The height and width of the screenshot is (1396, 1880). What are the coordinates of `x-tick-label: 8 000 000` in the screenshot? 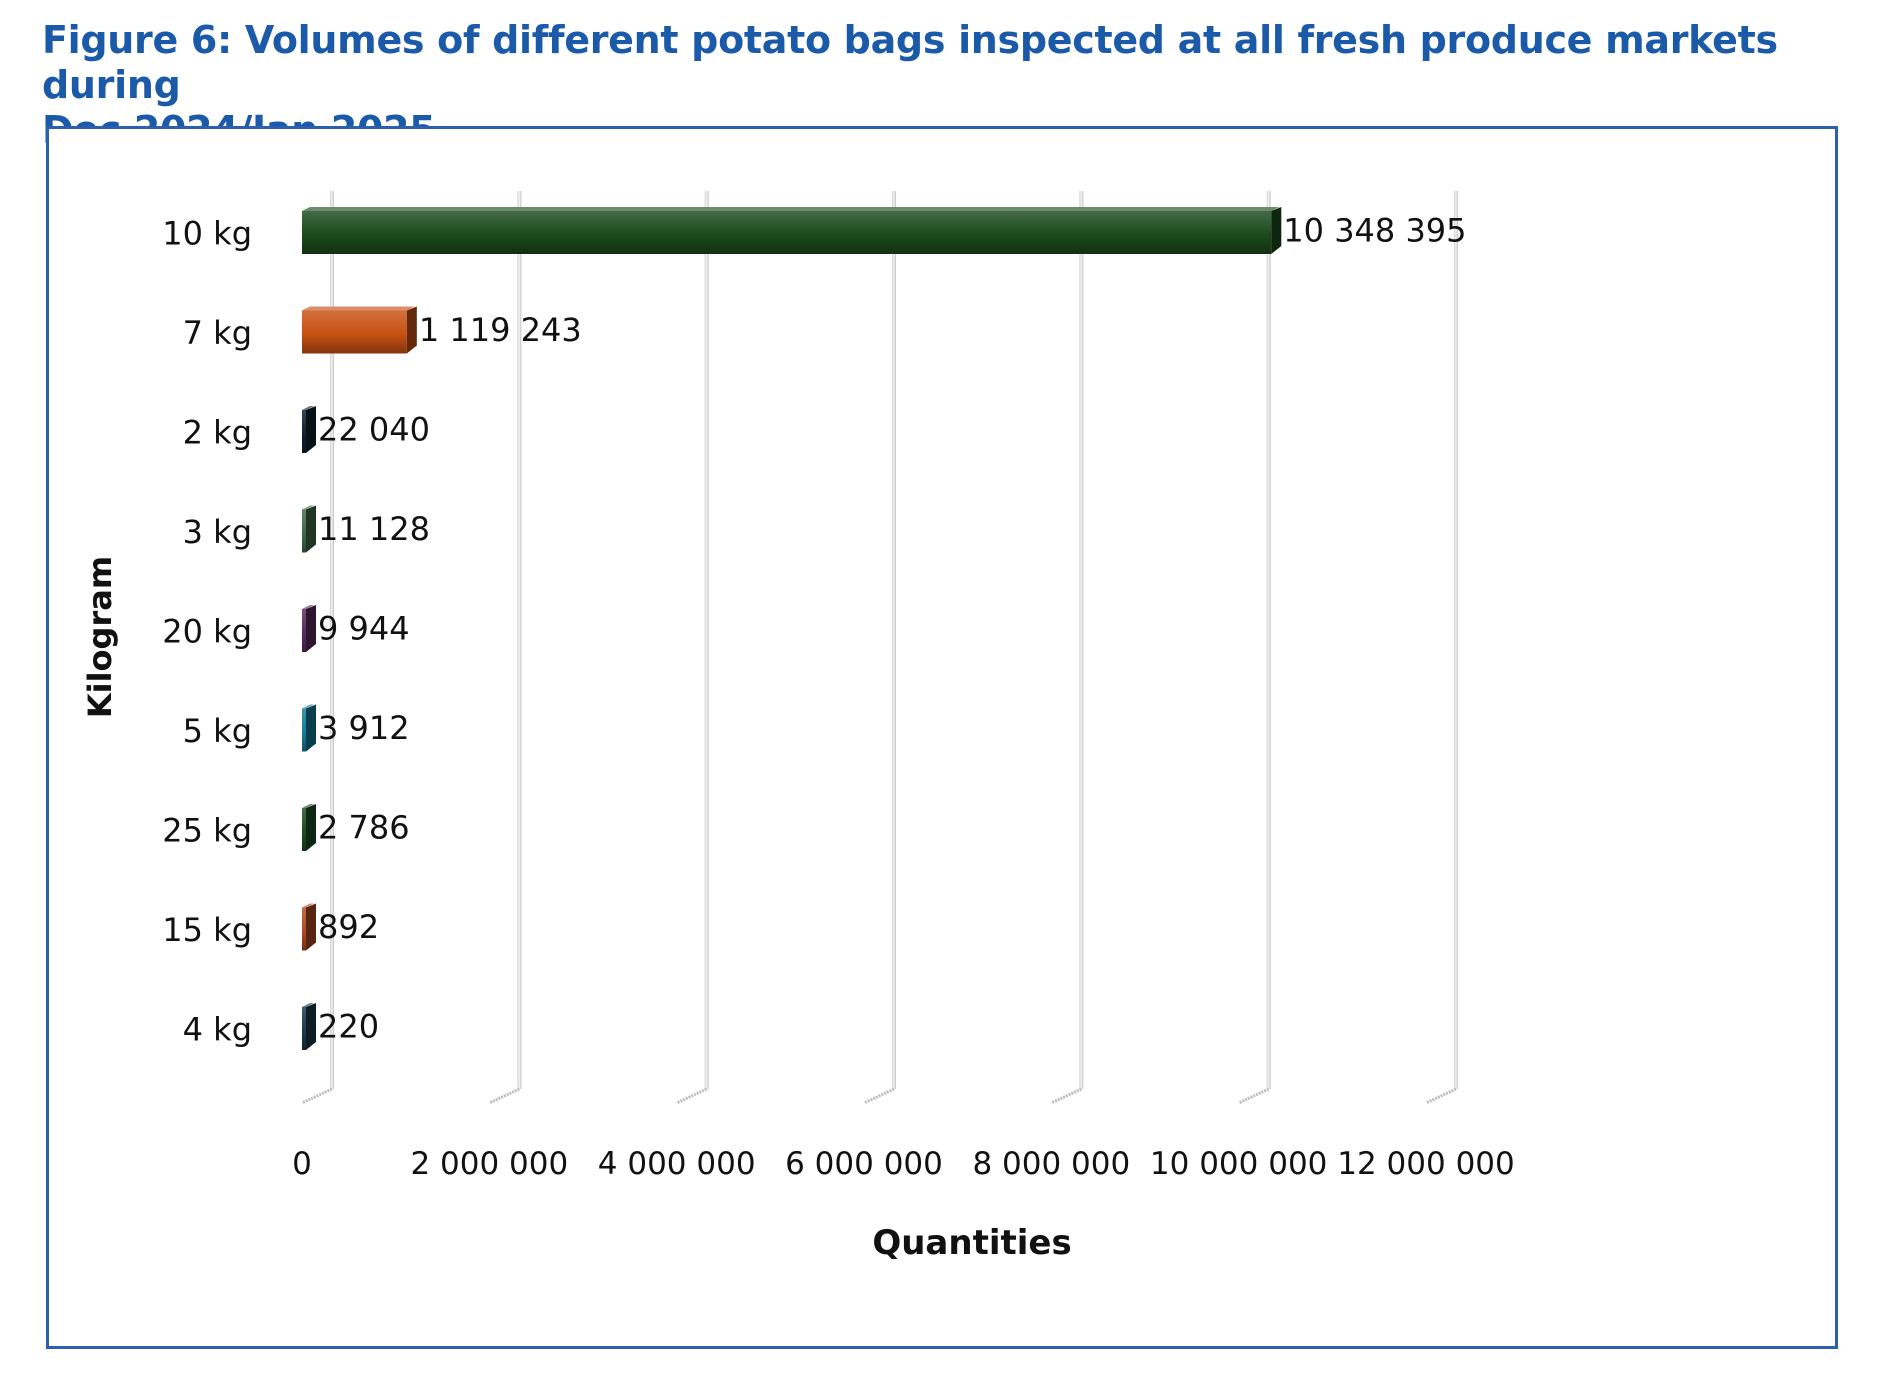 It's located at (1051, 1164).